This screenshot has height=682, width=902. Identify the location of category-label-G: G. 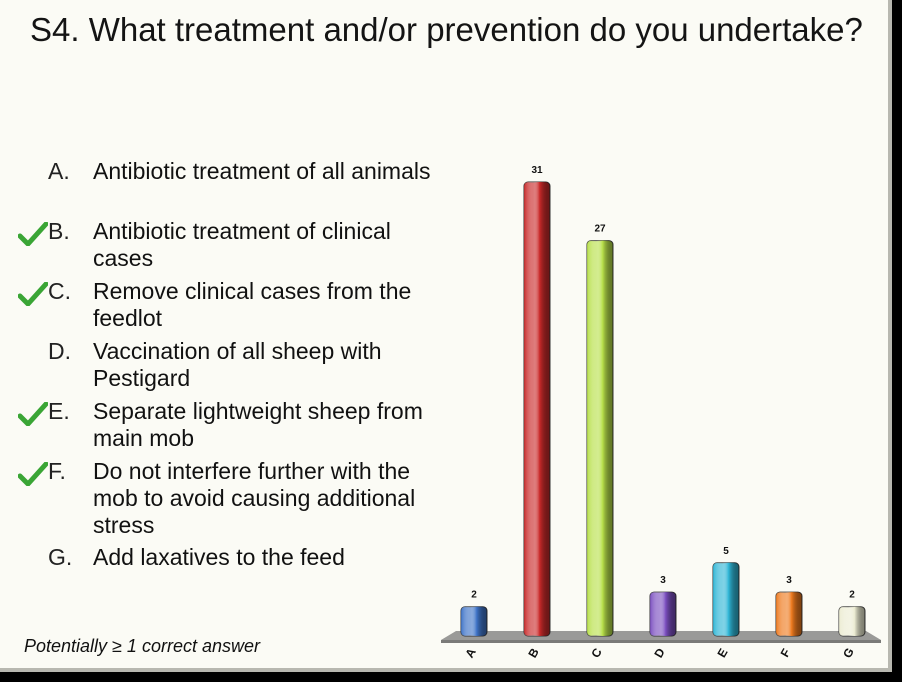
(848, 652).